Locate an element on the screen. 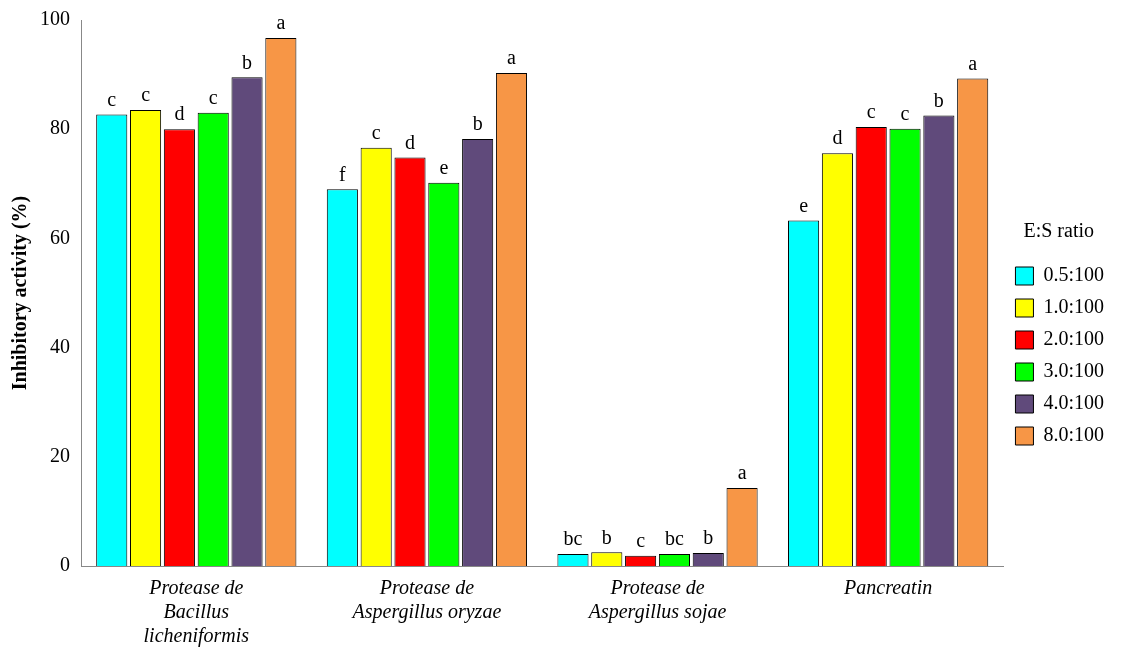  y-tick-label: 100 is located at coordinates (55, 18).